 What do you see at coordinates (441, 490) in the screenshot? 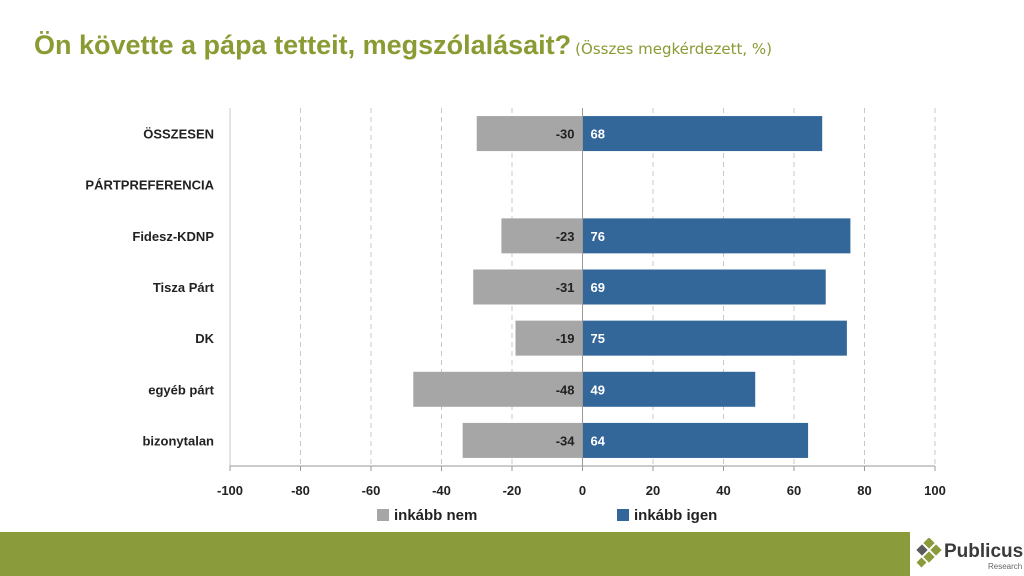
I see `x-tick-label: -40` at bounding box center [441, 490].